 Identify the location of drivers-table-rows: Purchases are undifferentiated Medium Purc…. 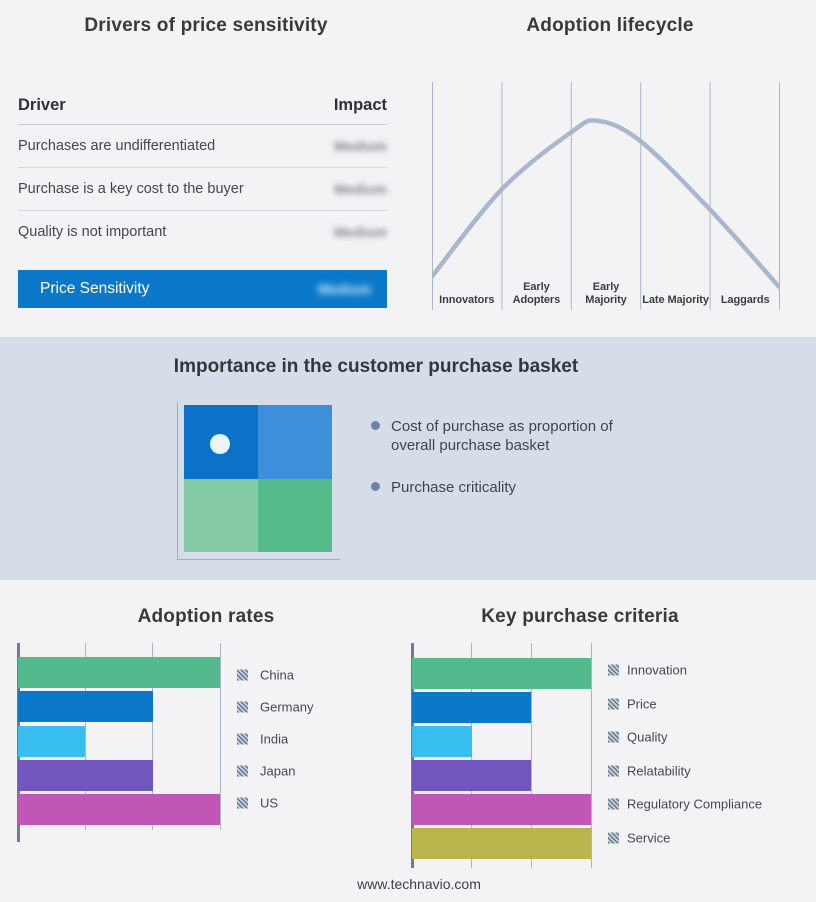
(202, 189).